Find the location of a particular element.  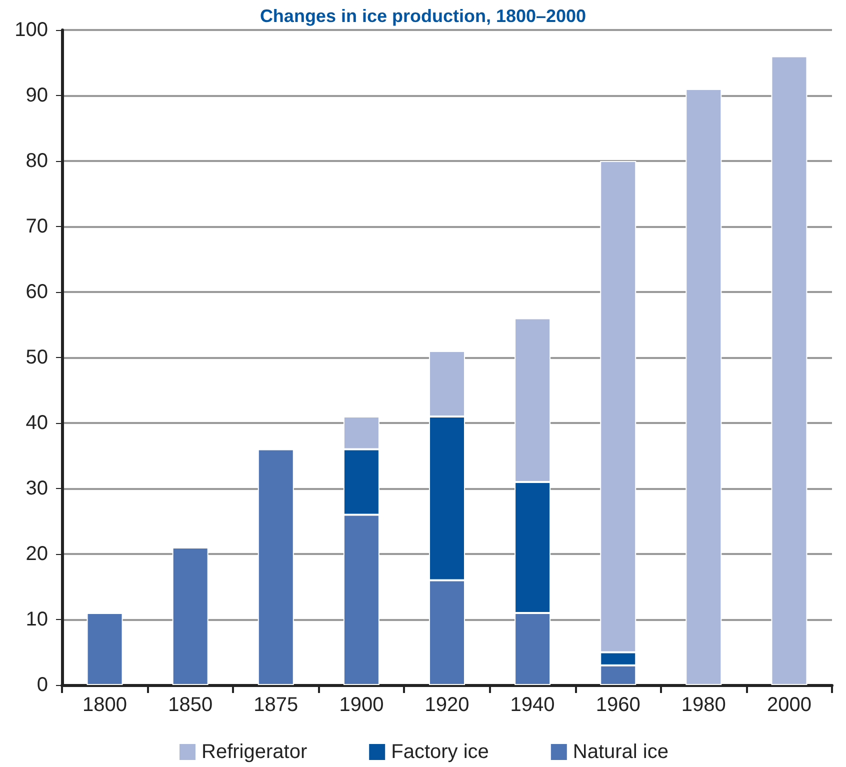

y-tick-label: 100 is located at coordinates (31, 30).